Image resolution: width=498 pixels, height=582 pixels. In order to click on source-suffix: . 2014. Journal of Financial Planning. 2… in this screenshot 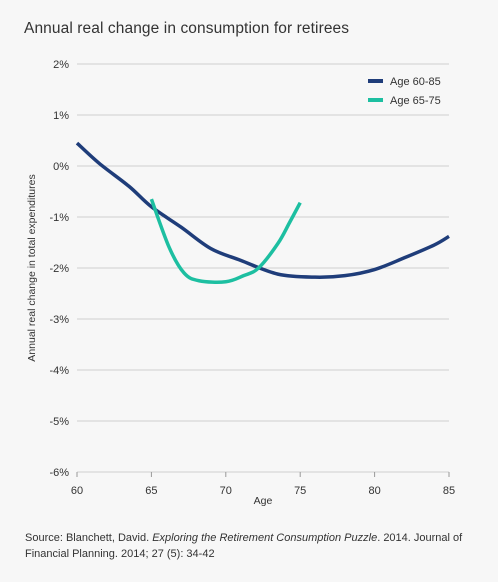, I will do `click(244, 546)`.